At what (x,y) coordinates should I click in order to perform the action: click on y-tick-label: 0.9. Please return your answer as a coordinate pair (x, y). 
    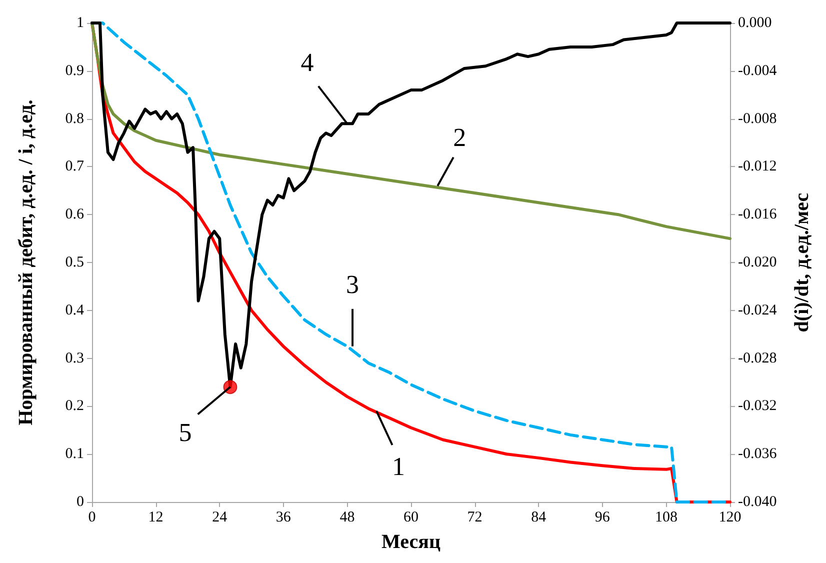
    Looking at the image, I should click on (74, 70).